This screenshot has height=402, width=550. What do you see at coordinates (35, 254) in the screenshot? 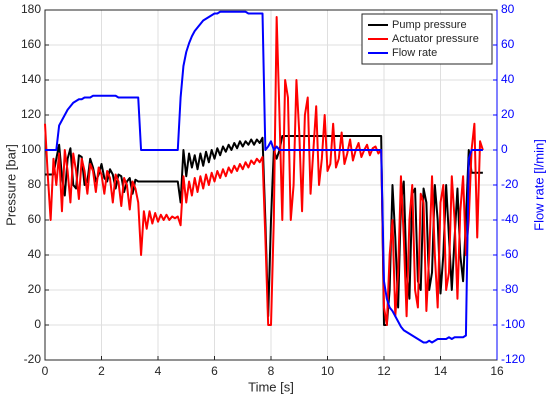
I see `y-tick-label: 40` at bounding box center [35, 254].